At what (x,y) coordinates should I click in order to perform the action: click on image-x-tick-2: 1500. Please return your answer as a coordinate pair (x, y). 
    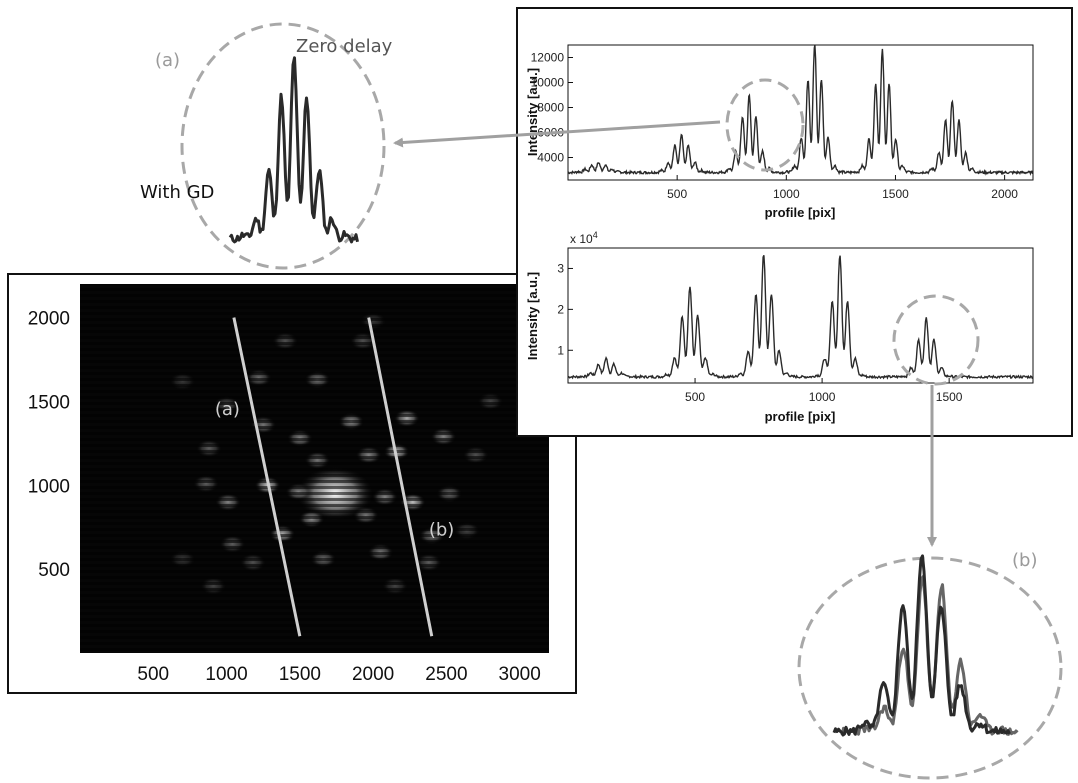
    Looking at the image, I should click on (300, 674).